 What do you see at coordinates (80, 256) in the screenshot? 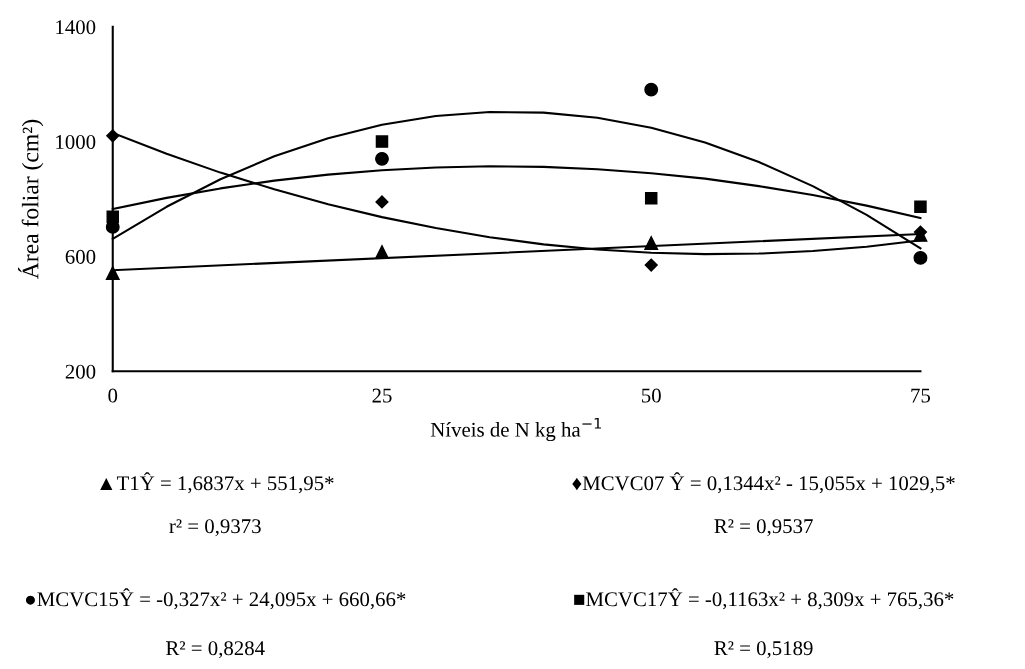
I see `y-tick-label: 600` at bounding box center [80, 256].